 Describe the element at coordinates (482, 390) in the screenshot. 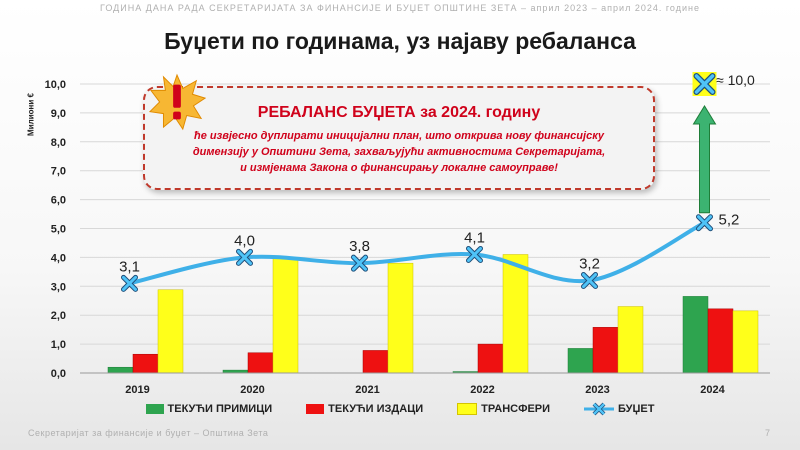

I see `x-tick-label: 2022` at that location.